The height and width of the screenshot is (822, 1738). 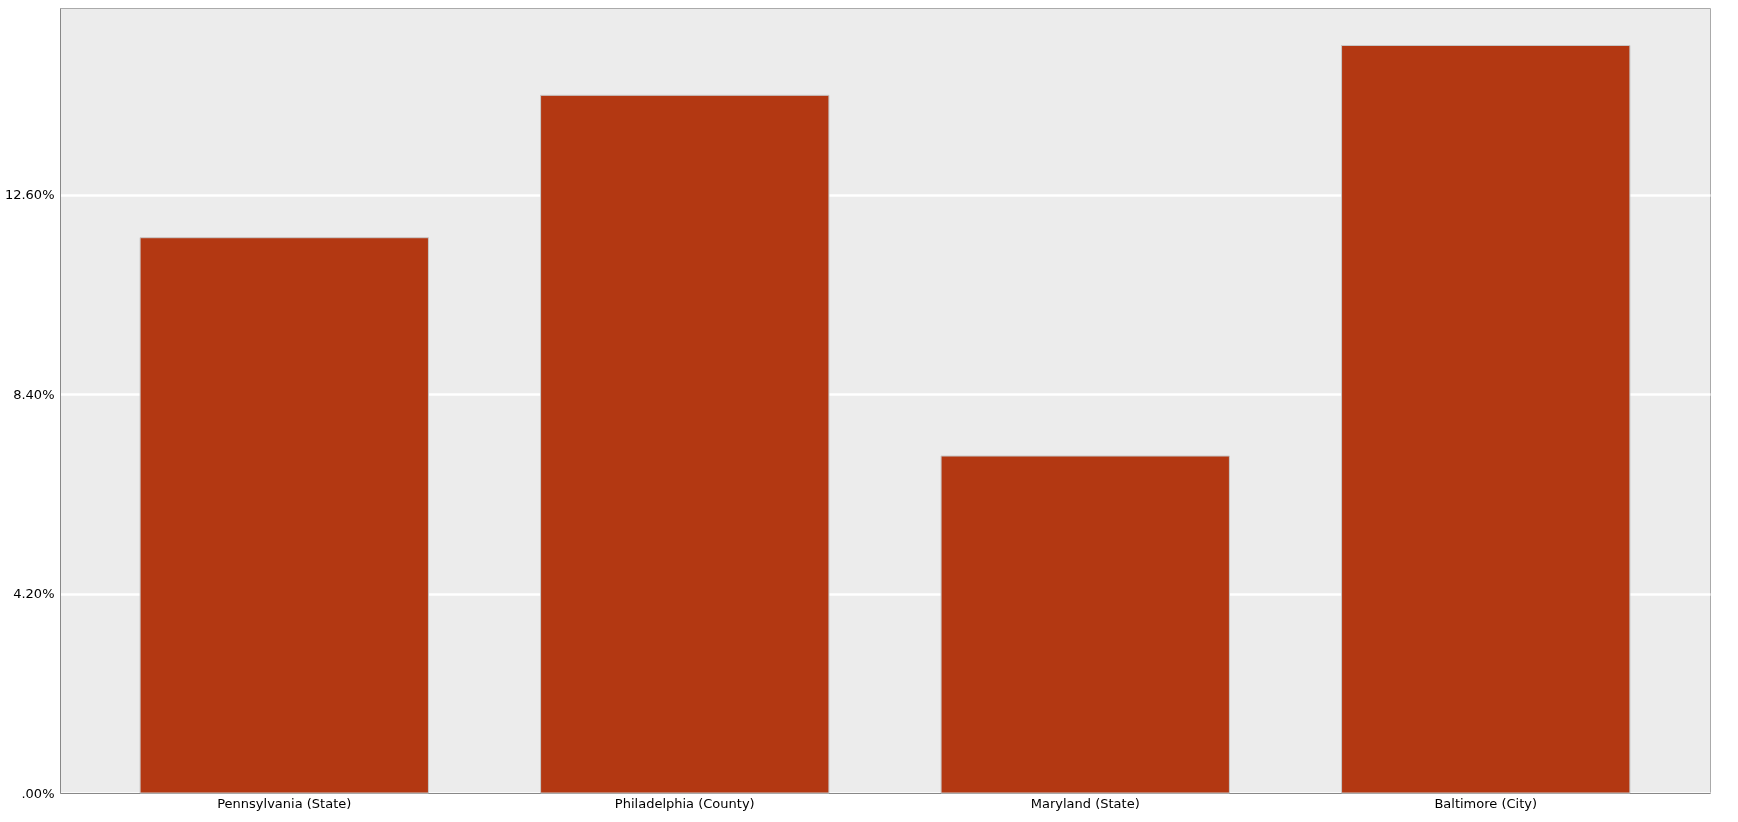 What do you see at coordinates (34, 394) in the screenshot?
I see `y-tick-label: 8.40%` at bounding box center [34, 394].